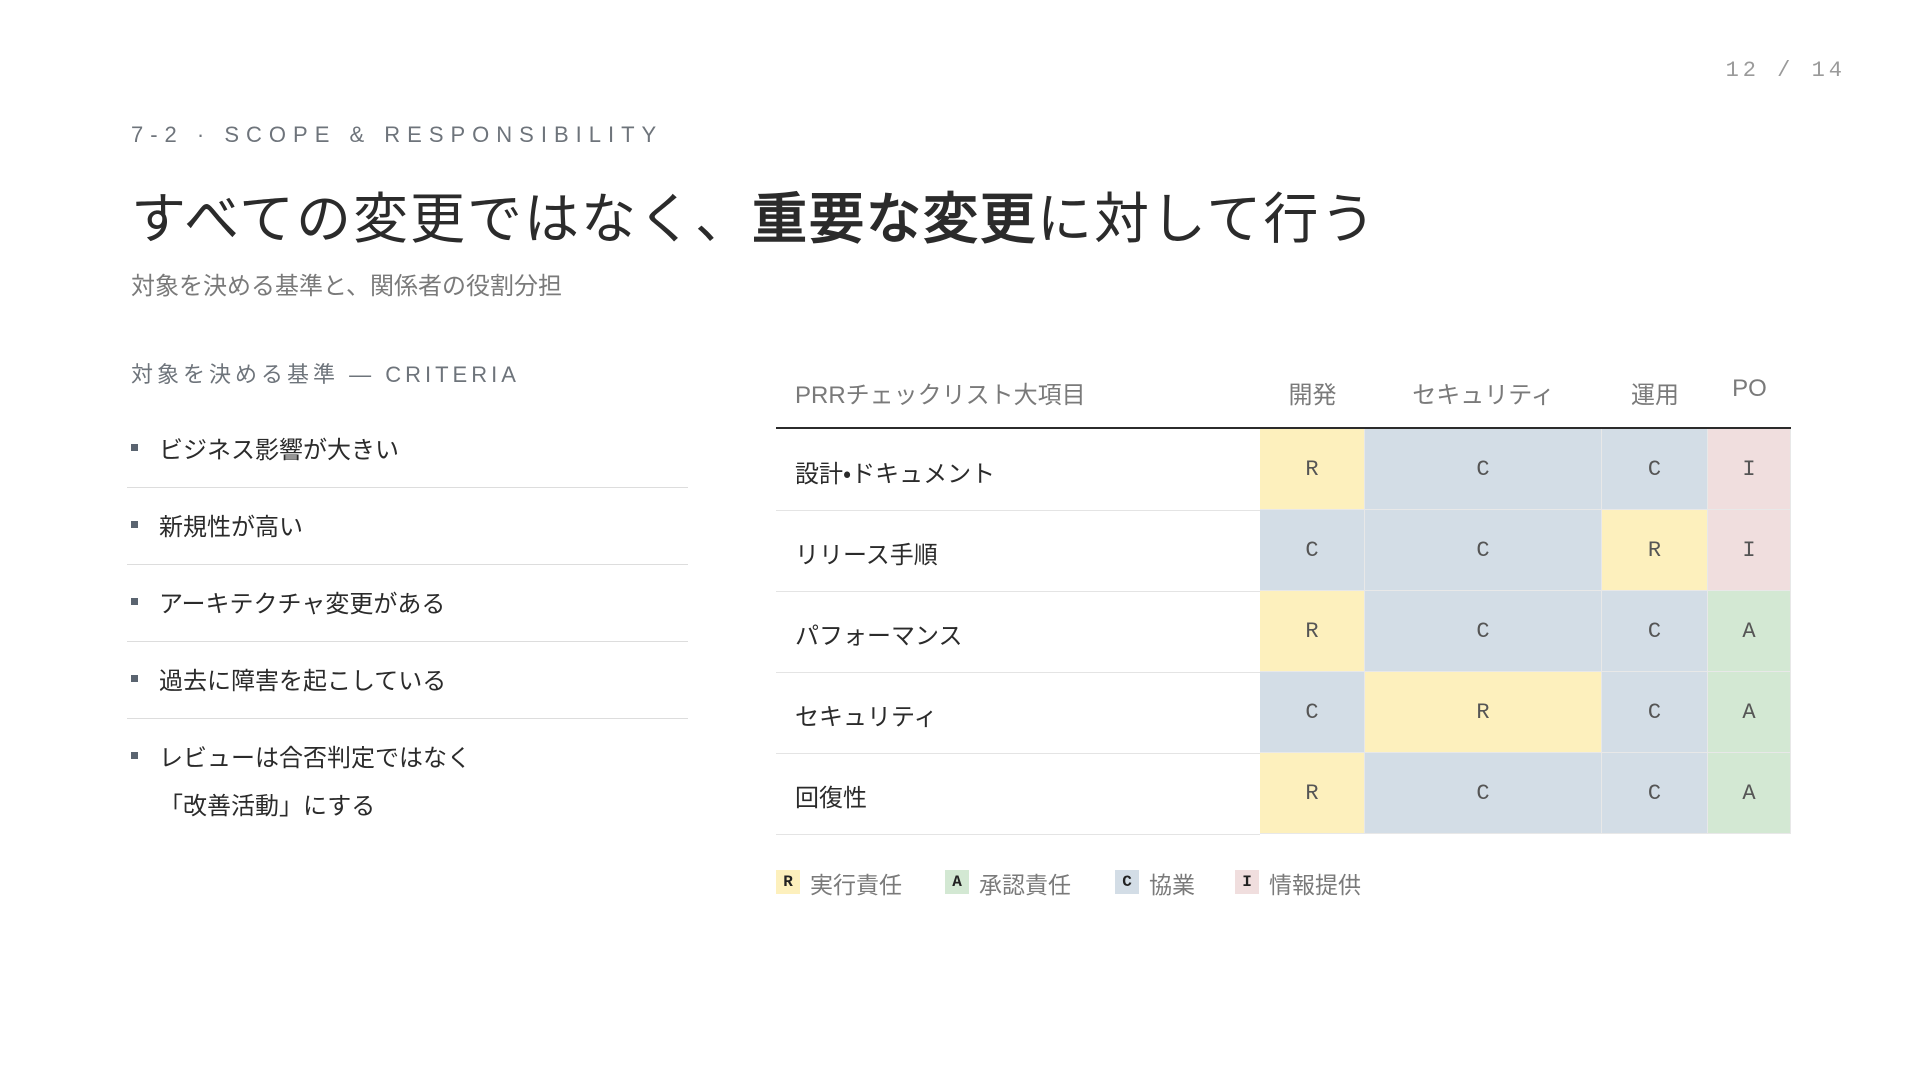 This screenshot has height=1080, width=1920. I want to click on eyebrow: 7-2 · SCOPE & RESPONSIBILITY, so click(397, 134).